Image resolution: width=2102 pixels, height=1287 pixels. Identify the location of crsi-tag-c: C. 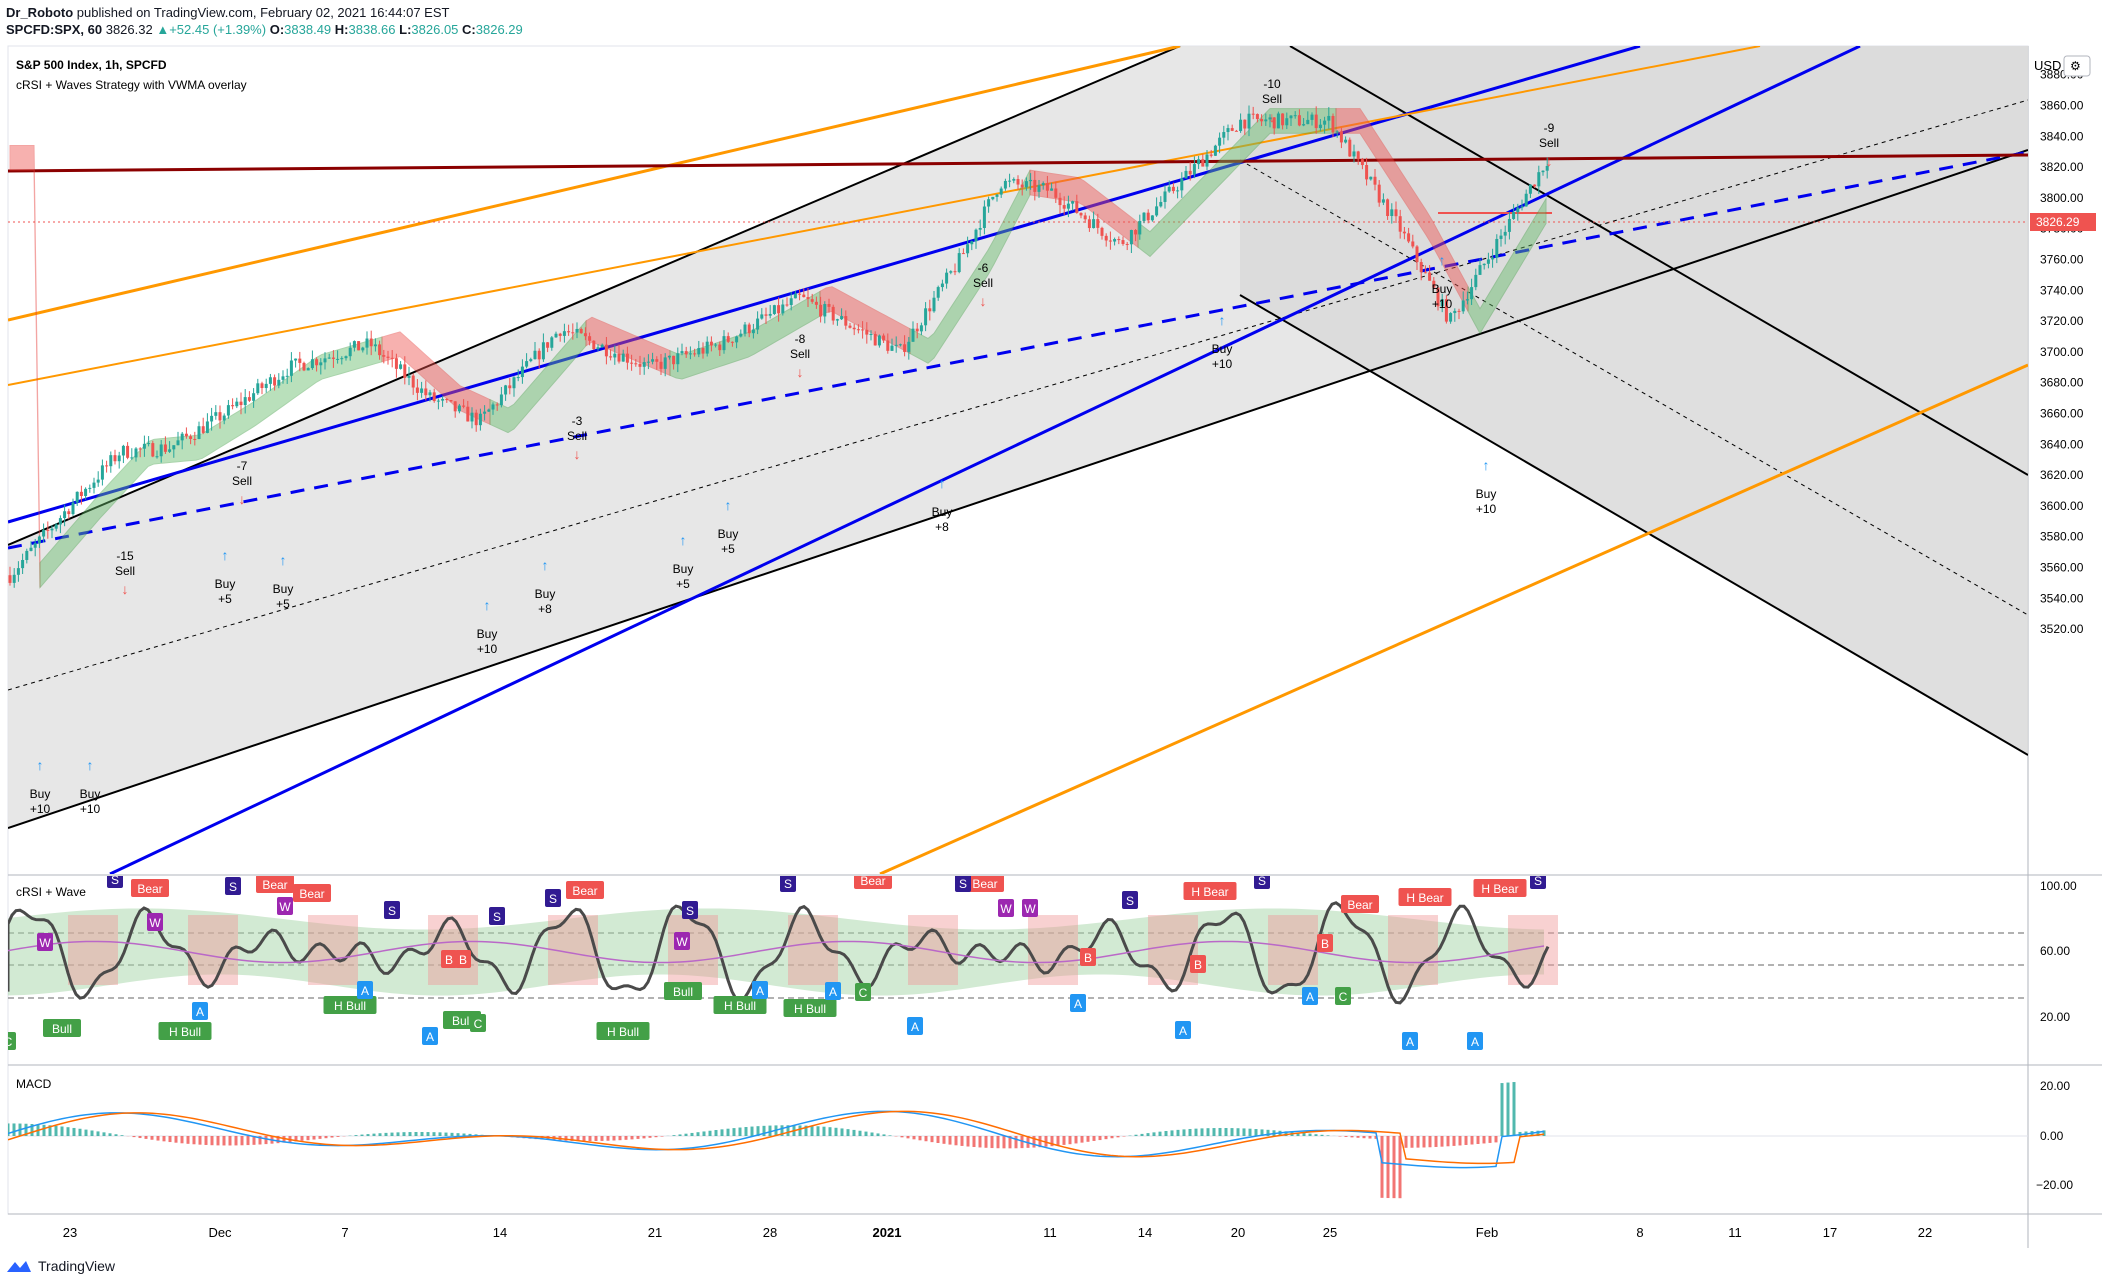
(1343, 996).